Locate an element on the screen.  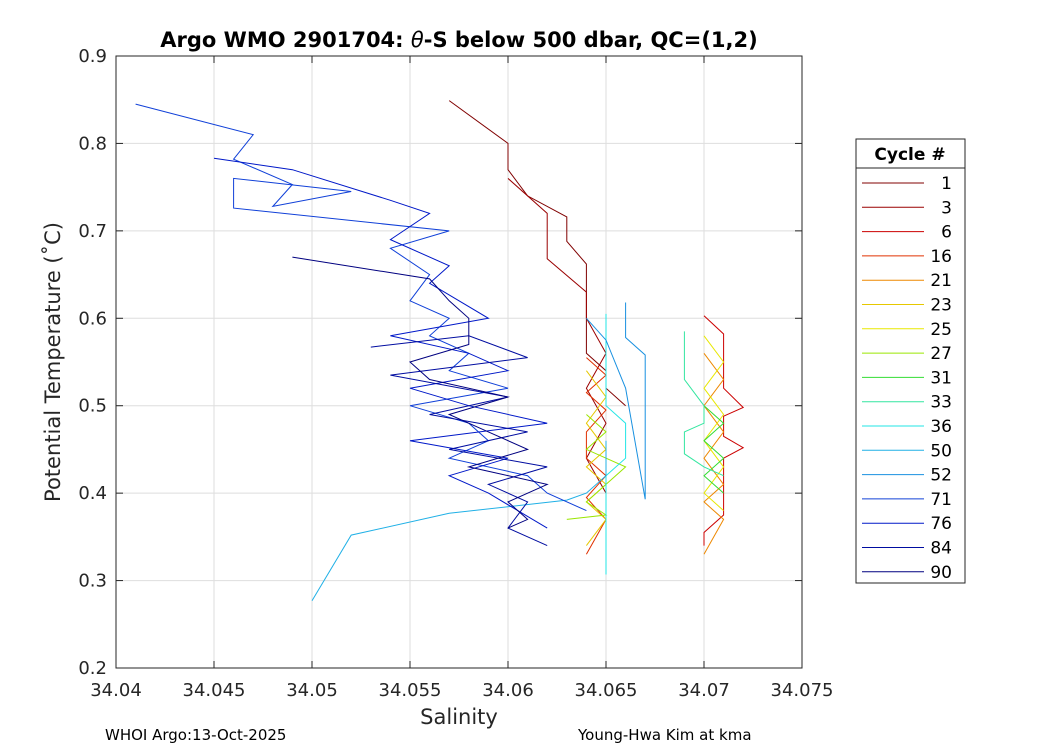
y-tick-label: 0.7 is located at coordinates (92, 231).